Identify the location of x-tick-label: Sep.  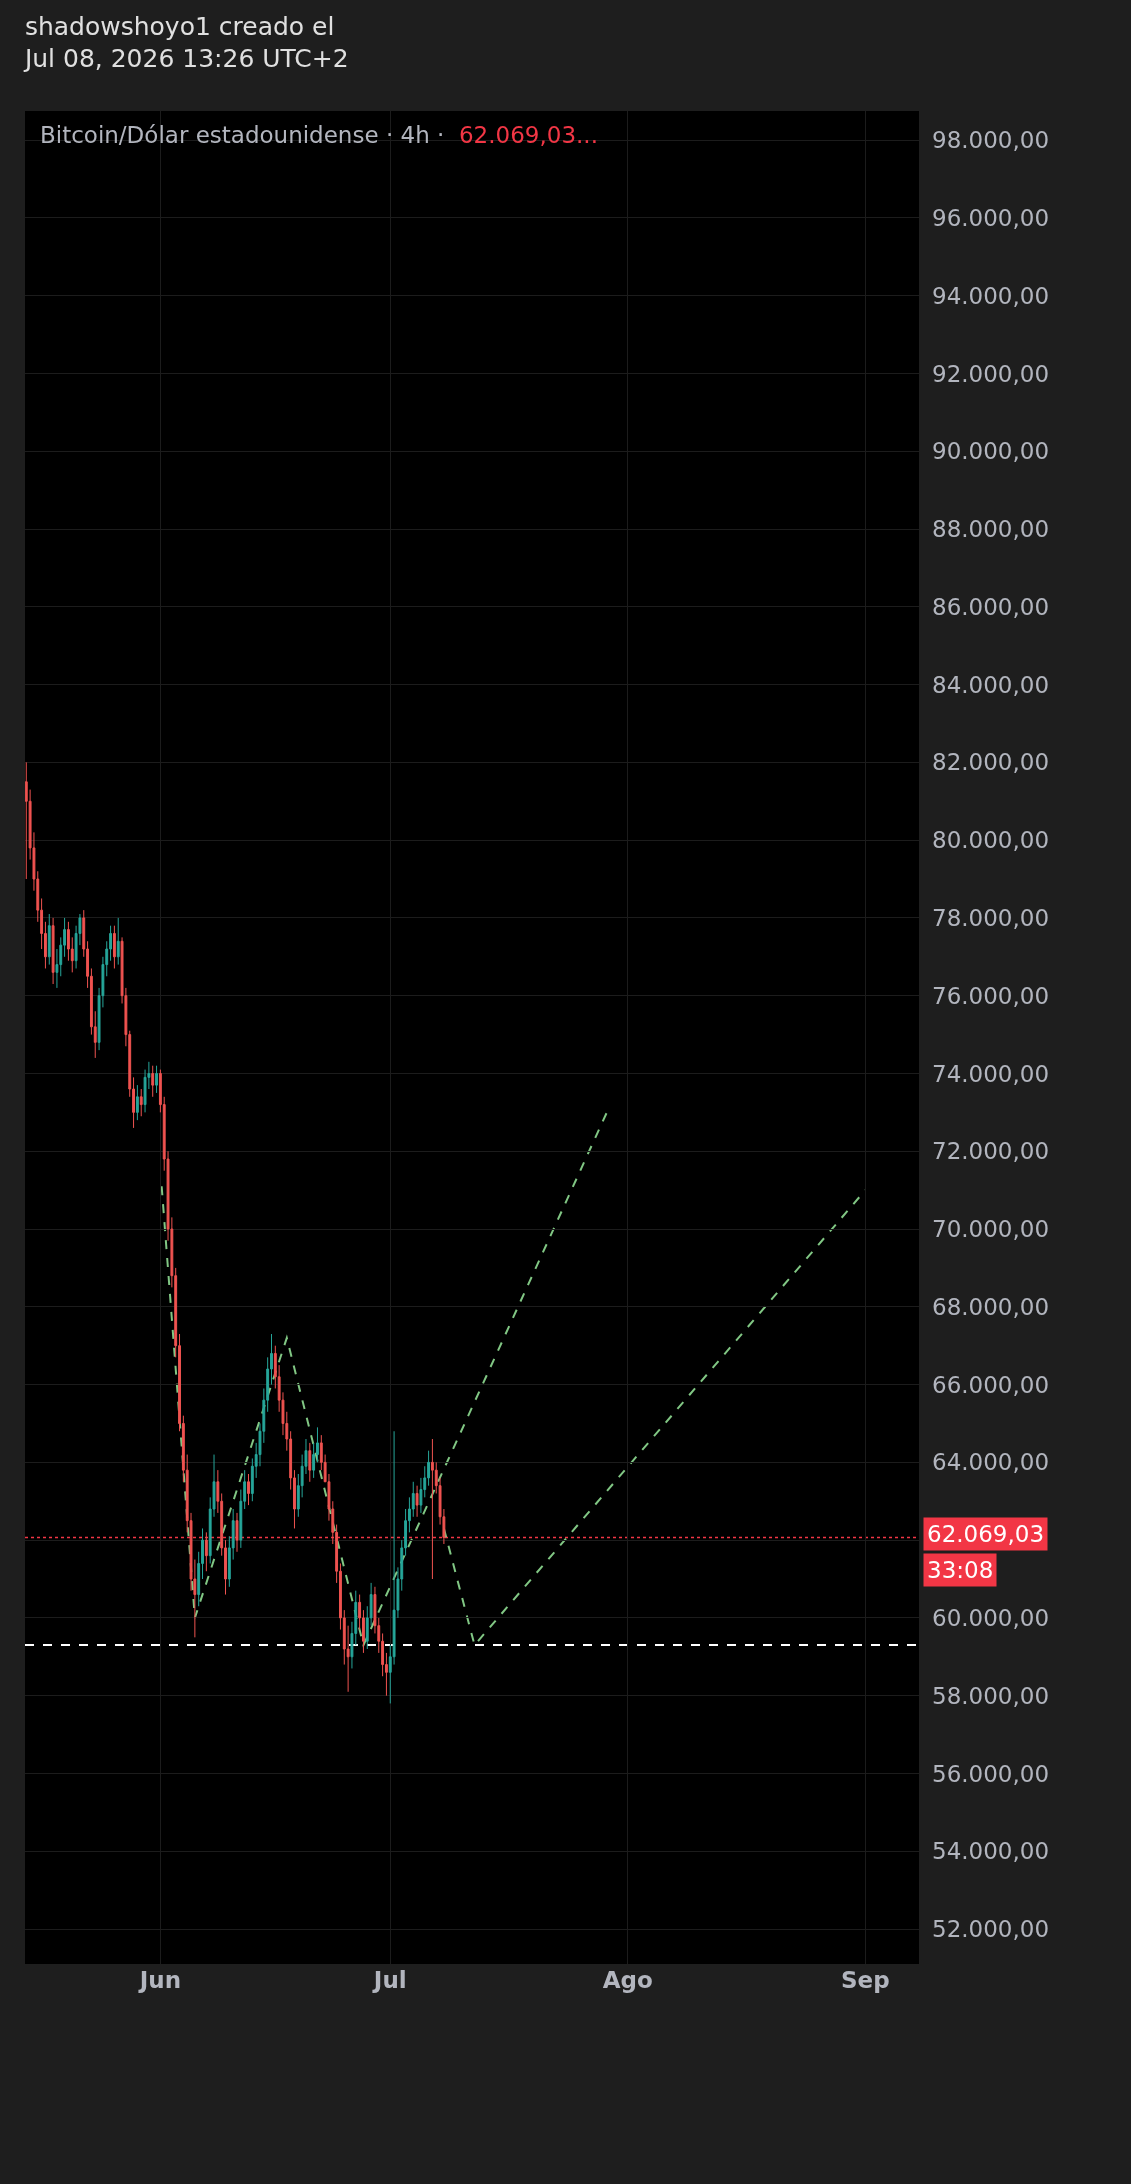
(865, 1980).